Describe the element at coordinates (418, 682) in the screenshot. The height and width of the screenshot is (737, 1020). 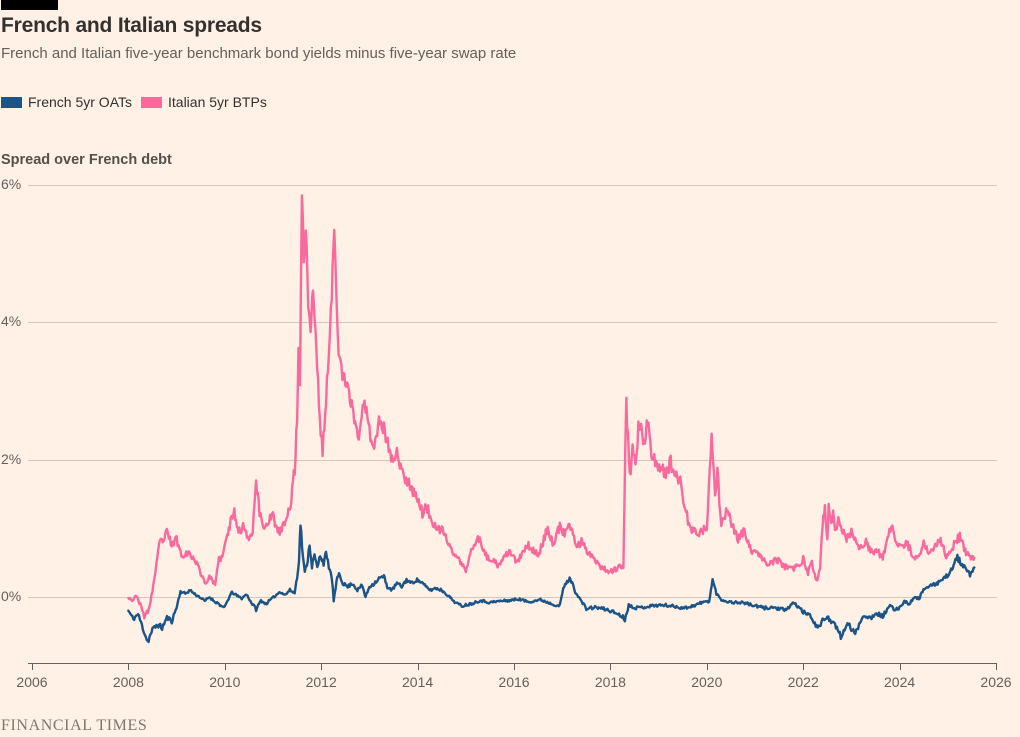
I see `x-tick-label: 2014` at that location.